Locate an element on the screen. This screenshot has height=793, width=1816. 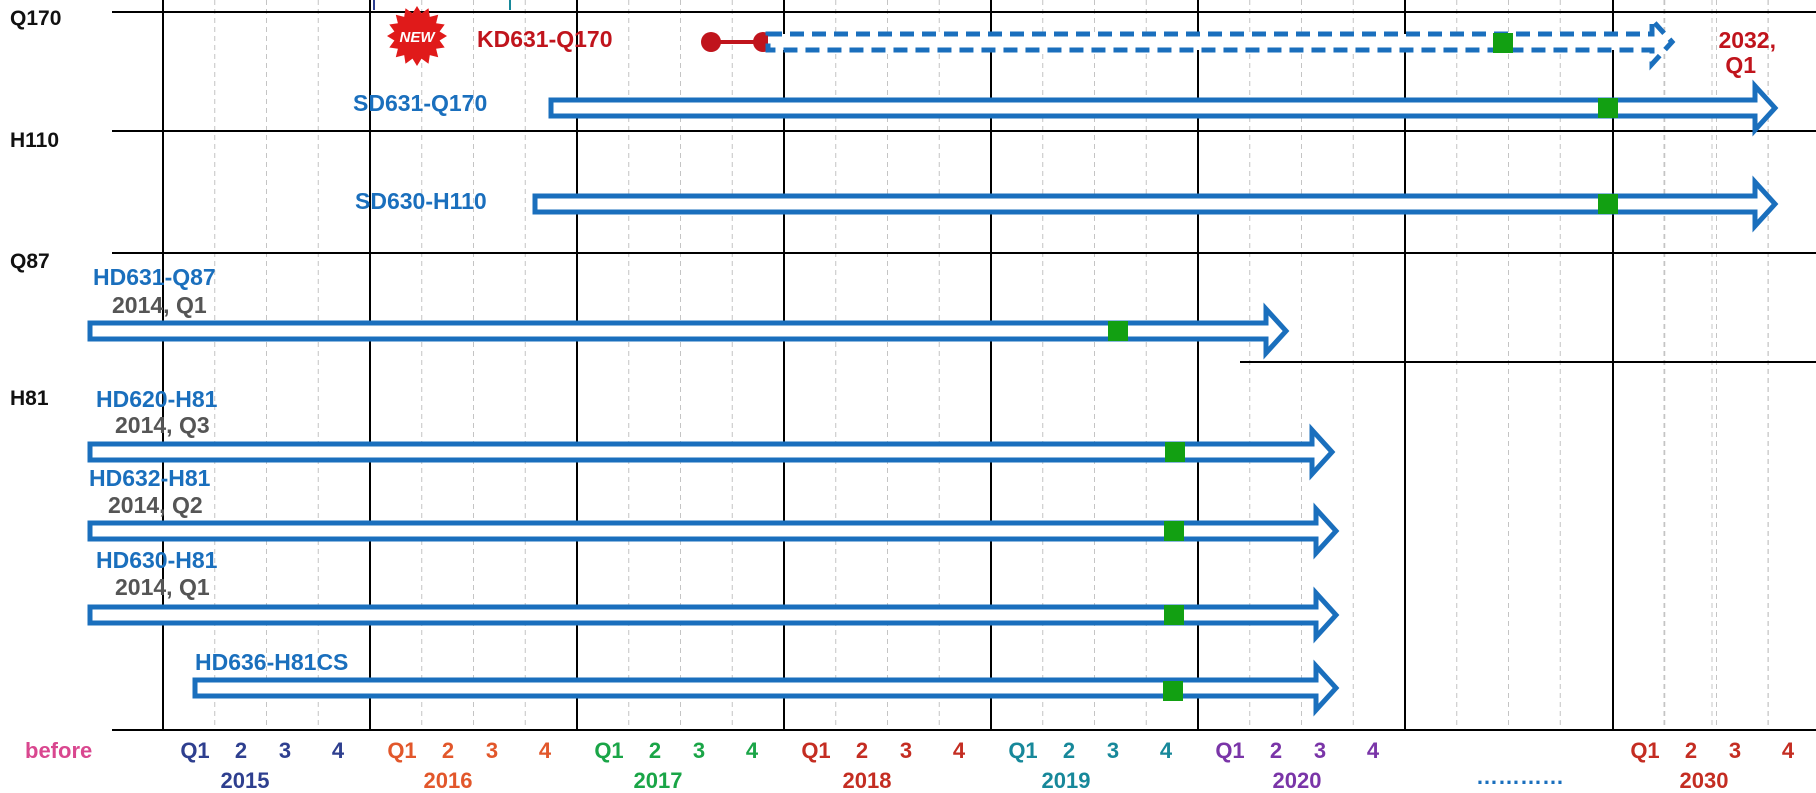
product-name: HD630-H81 is located at coordinates (157, 560).